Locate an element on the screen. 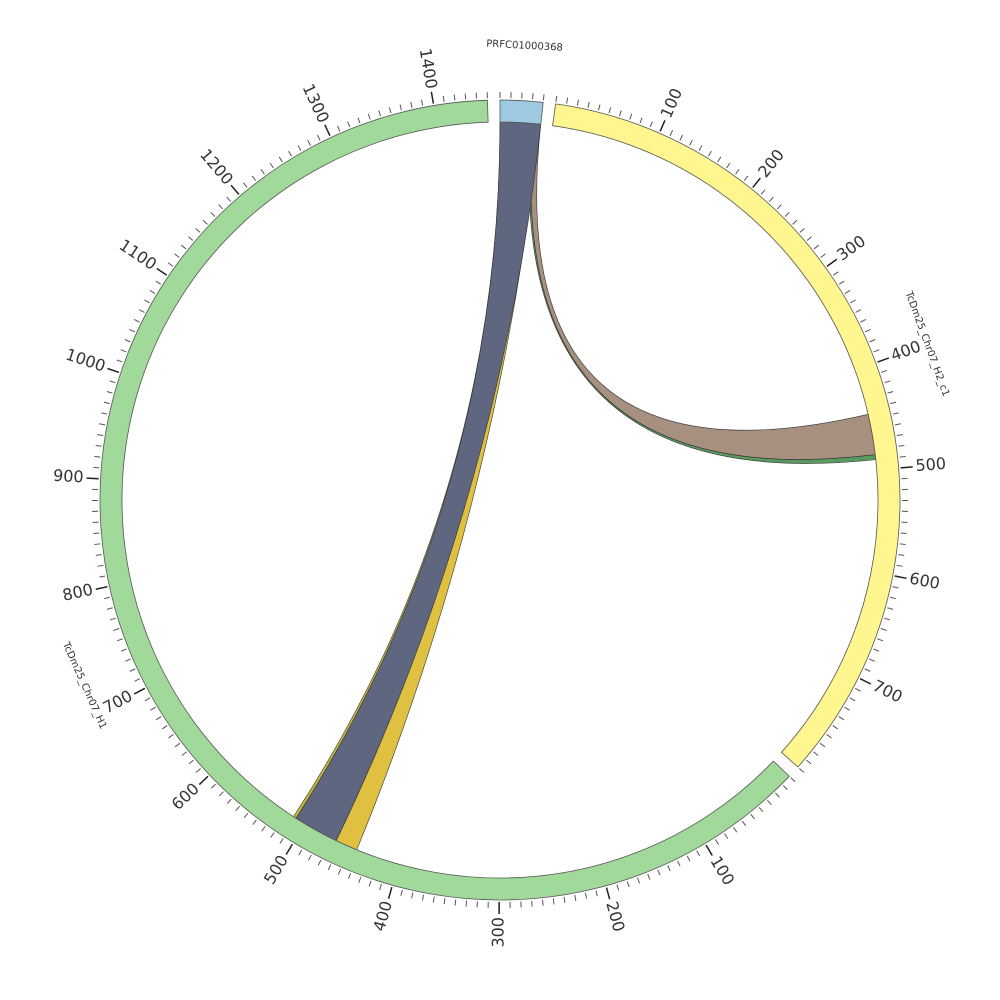  tick-label: 600 is located at coordinates (185, 796).